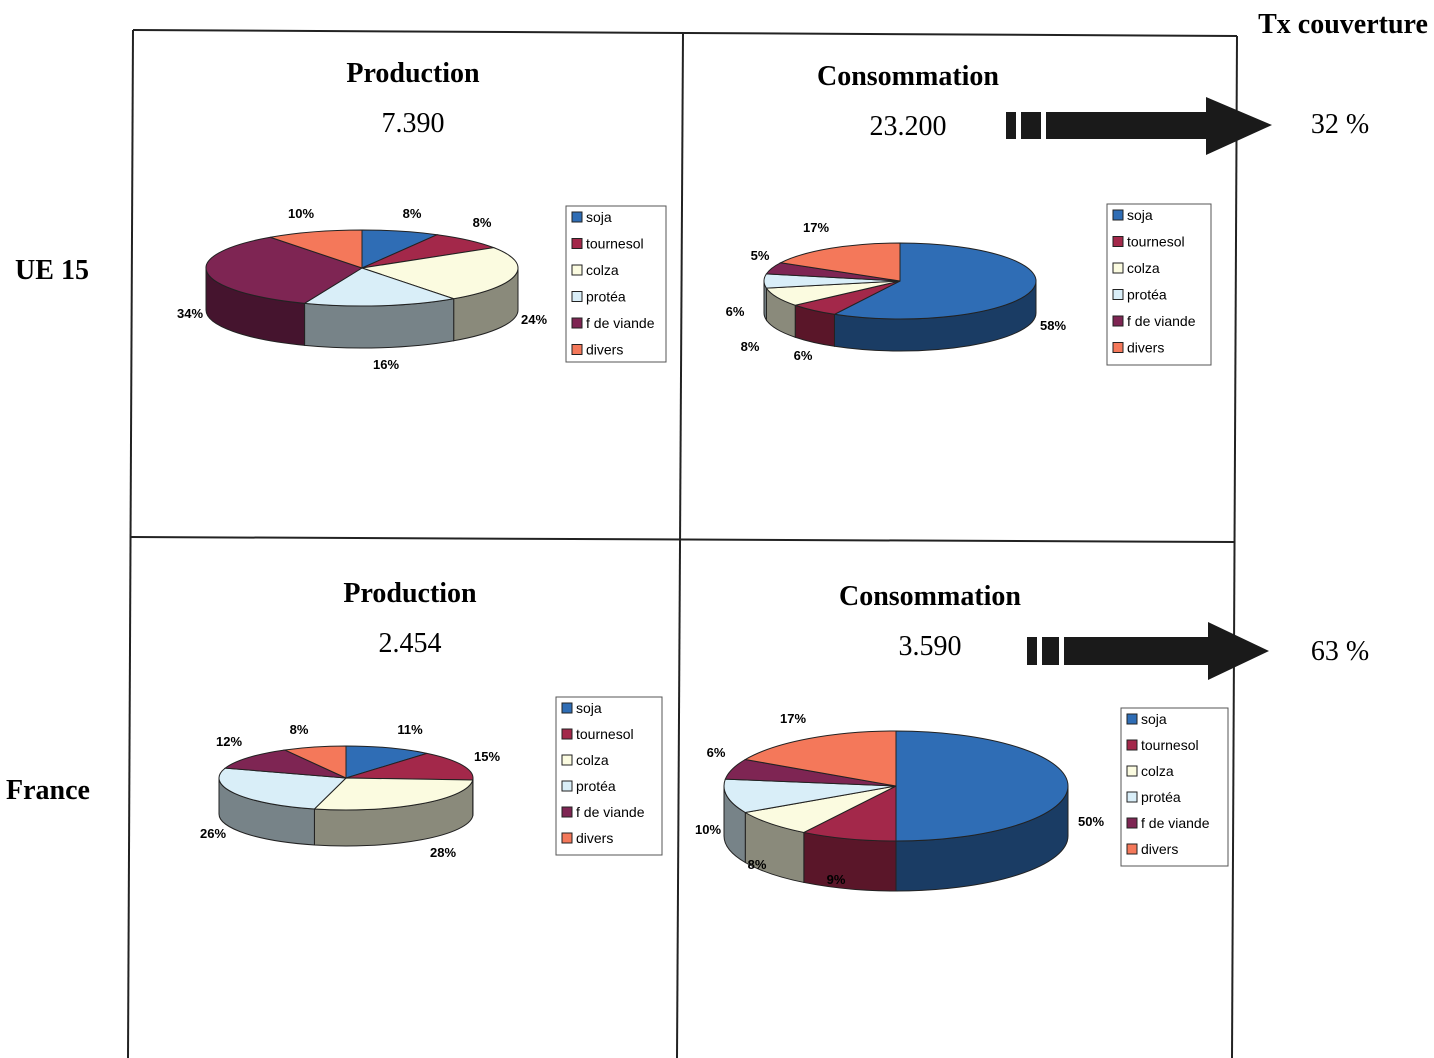 The height and width of the screenshot is (1058, 1434). Describe the element at coordinates (413, 123) in the screenshot. I see `panel-total-ue15-production: 7.390` at that location.